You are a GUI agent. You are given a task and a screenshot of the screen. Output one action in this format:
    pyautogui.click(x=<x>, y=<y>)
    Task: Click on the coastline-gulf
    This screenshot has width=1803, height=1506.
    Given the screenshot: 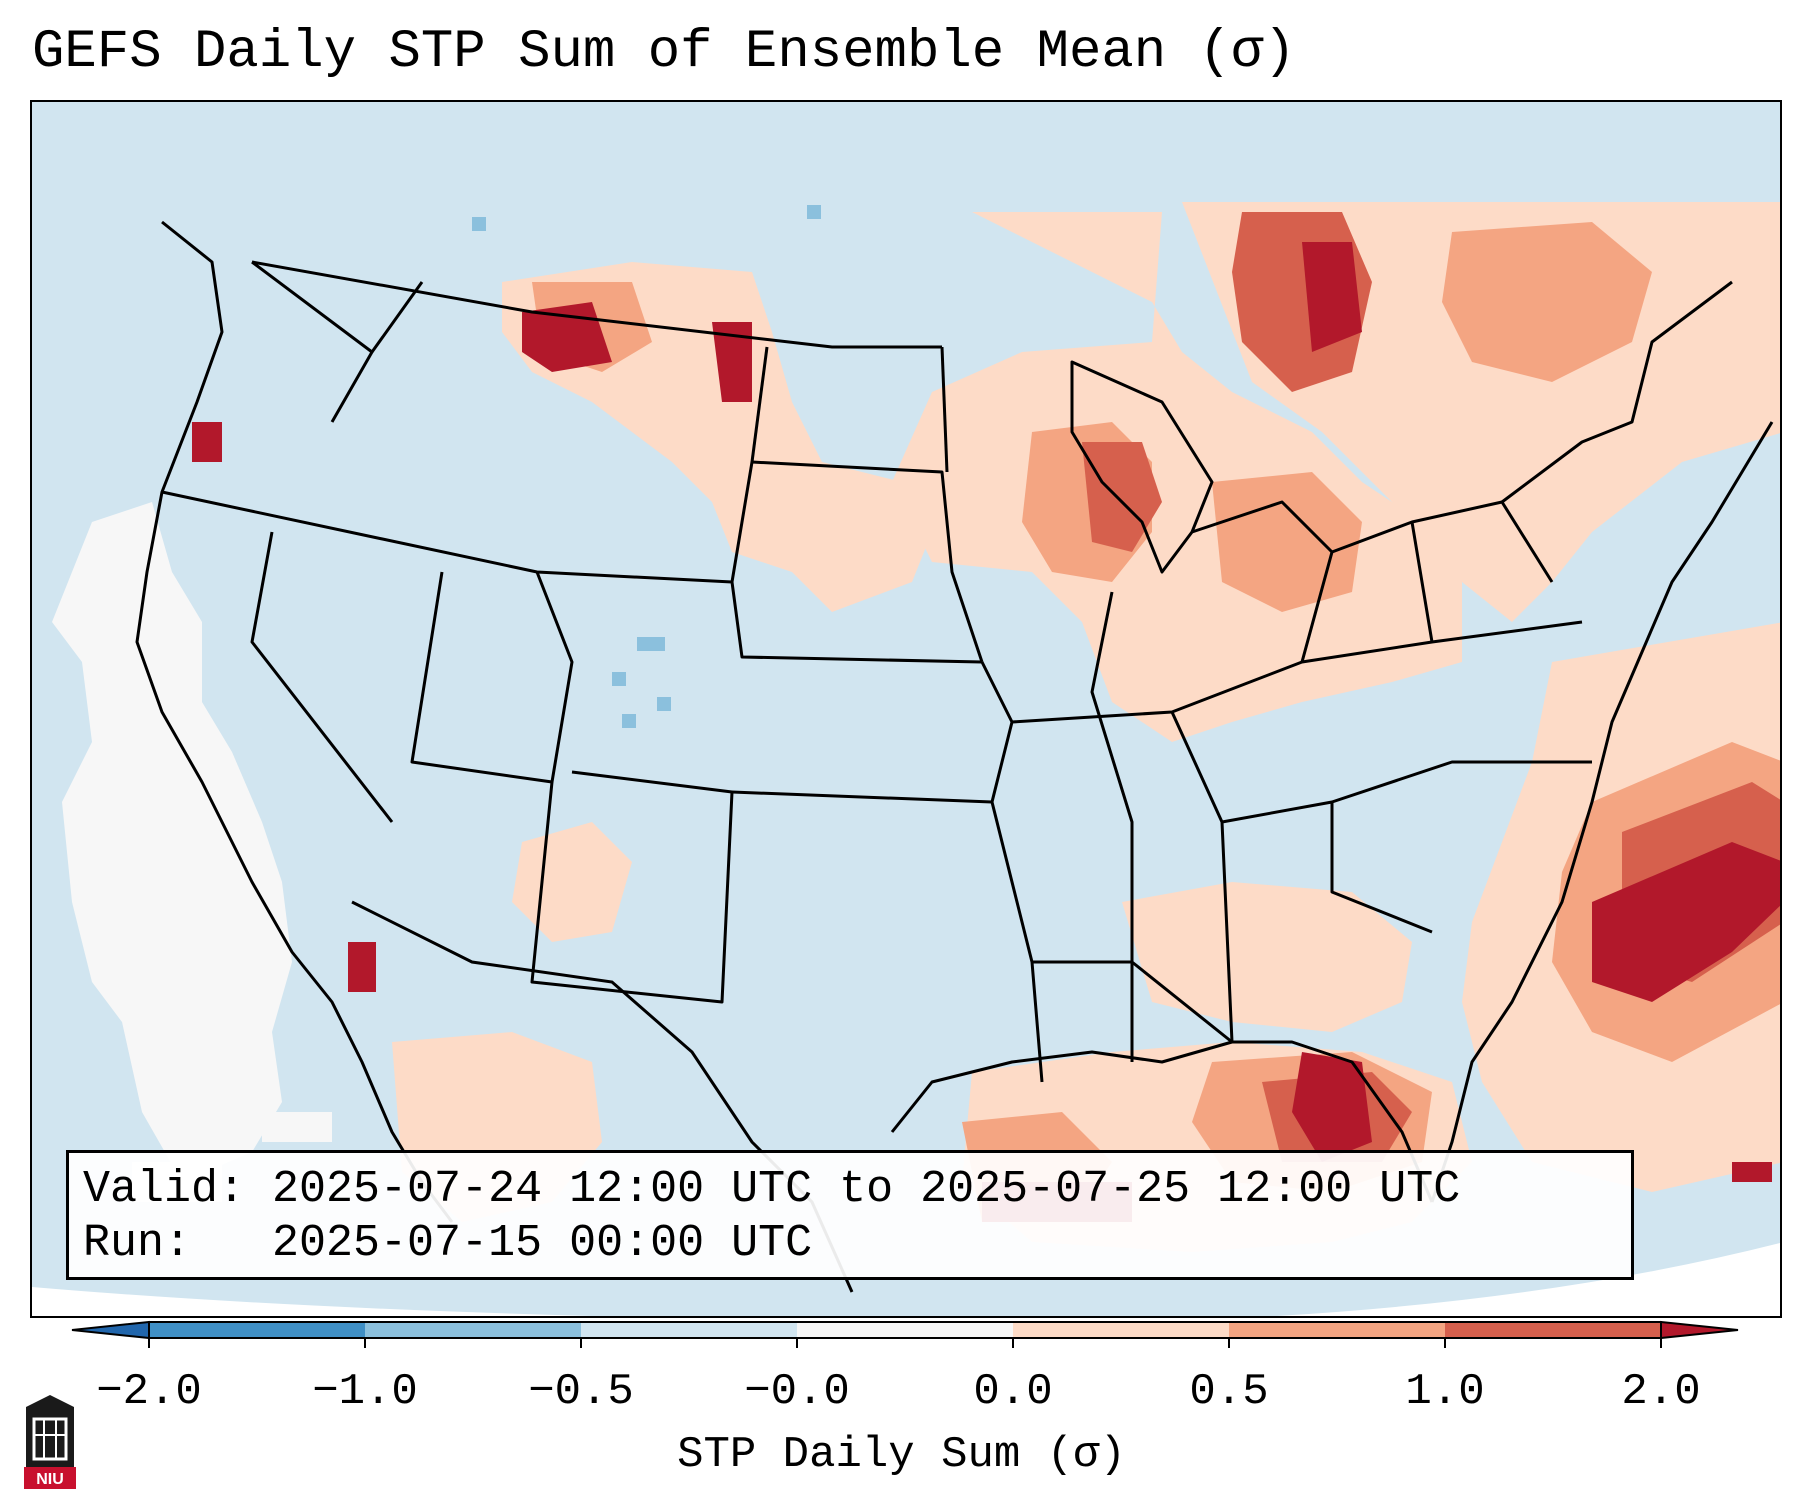 What is the action you would take?
    pyautogui.click(x=1162, y=1121)
    